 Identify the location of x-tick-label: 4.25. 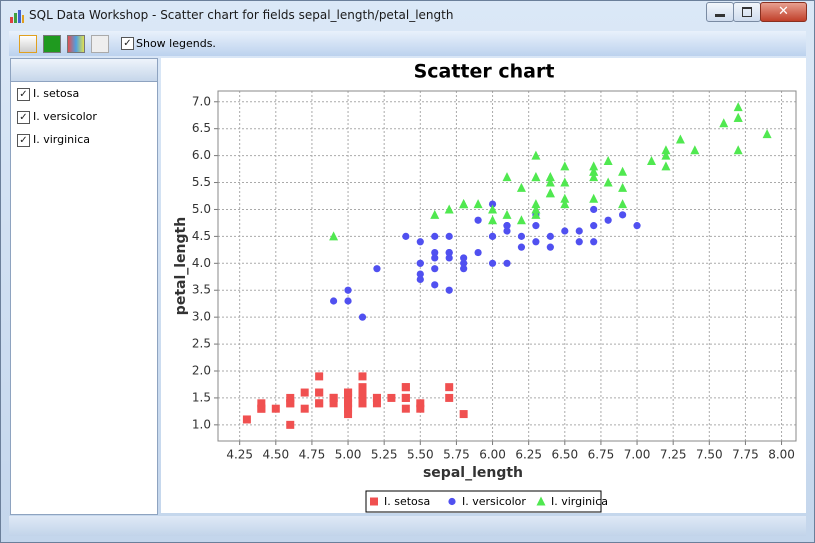
(239, 455).